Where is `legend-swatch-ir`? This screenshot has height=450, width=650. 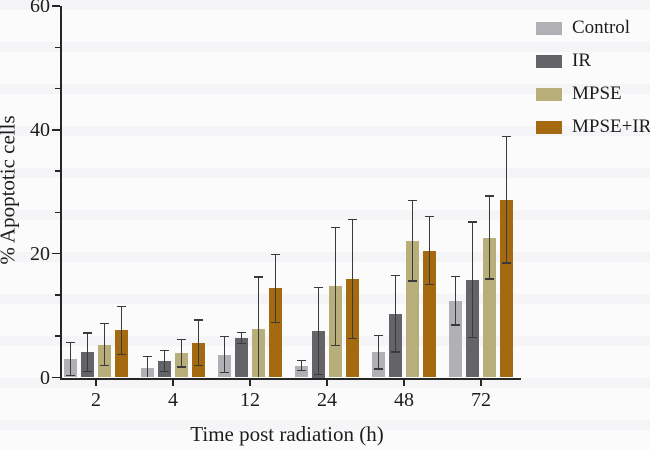 legend-swatch-ir is located at coordinates (549, 61).